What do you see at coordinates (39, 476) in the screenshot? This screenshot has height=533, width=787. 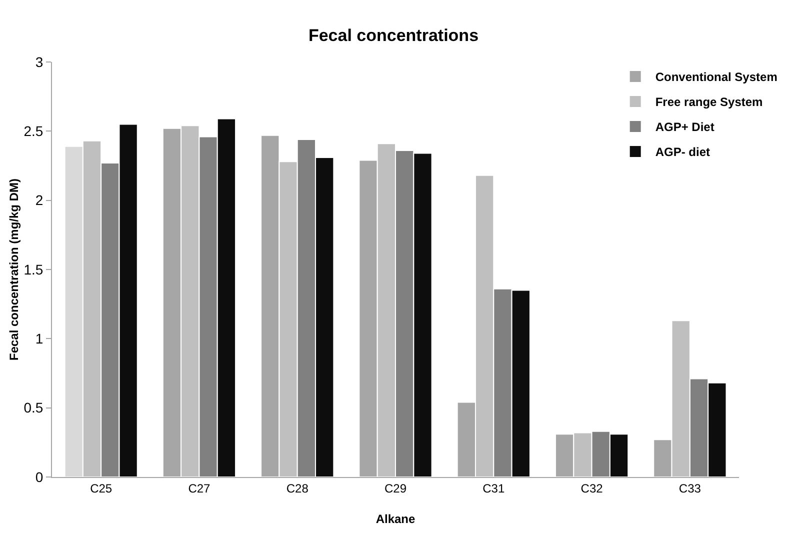 I see `y-tick-label: 0` at bounding box center [39, 476].